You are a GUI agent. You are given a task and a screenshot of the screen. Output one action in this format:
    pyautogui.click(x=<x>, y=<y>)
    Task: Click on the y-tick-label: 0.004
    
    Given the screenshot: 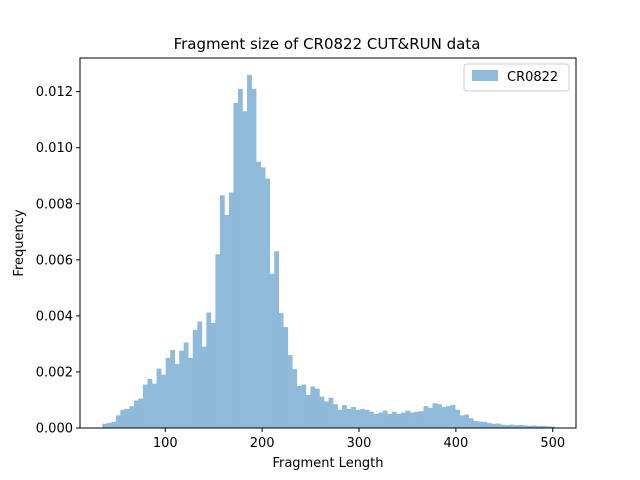 What is the action you would take?
    pyautogui.click(x=54, y=316)
    